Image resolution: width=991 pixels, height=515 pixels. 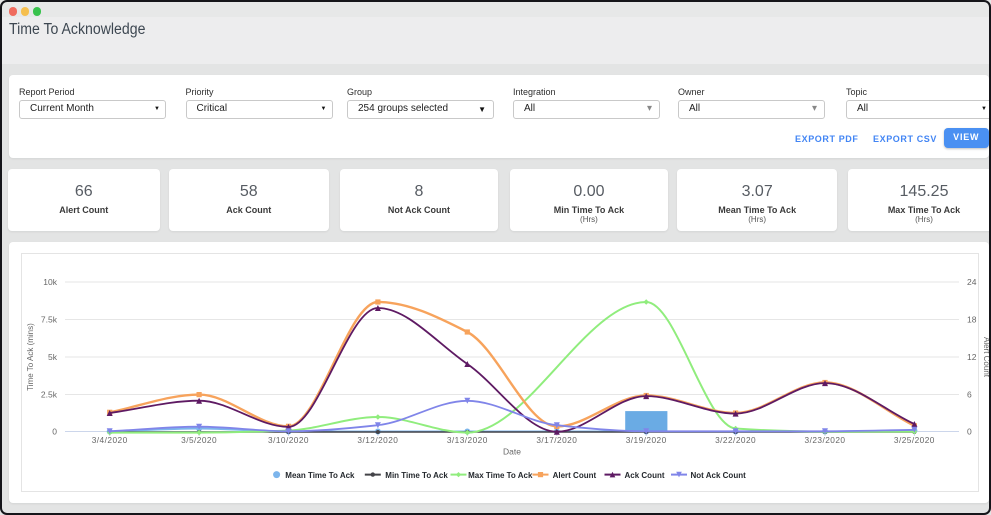 What do you see at coordinates (30, 357) in the screenshot?
I see `svg-text: Time To Ack (mins)` at bounding box center [30, 357].